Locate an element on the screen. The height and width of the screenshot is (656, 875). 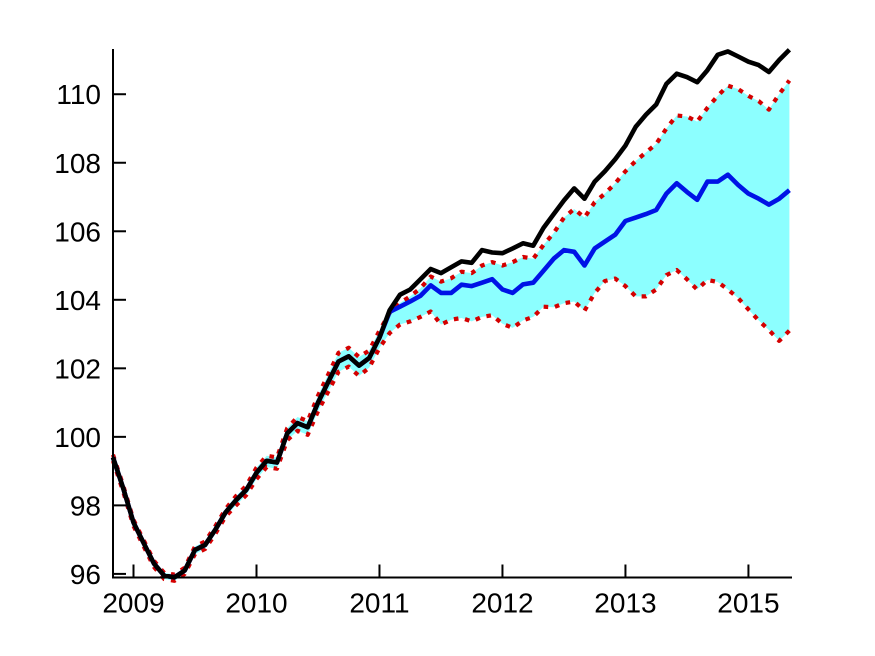
x-tick-label: 2009 is located at coordinates (133, 603).